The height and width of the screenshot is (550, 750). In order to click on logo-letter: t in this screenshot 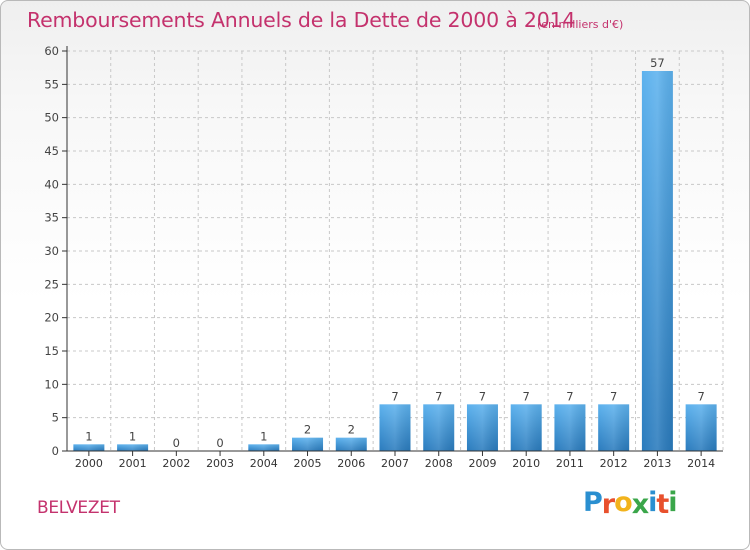, I will do `click(662, 504)`.